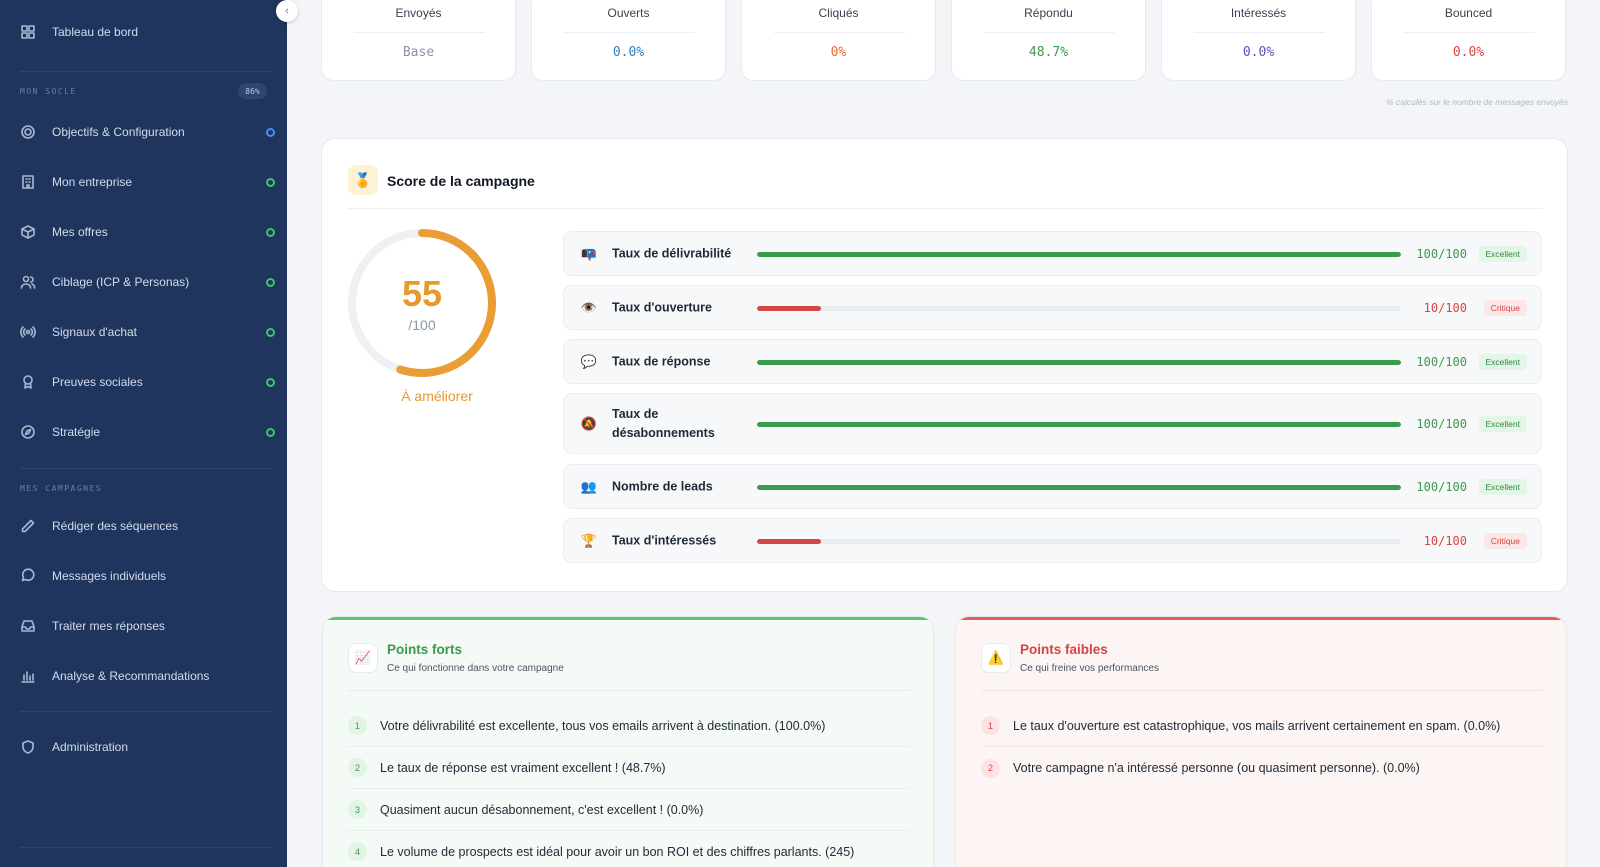 This screenshot has height=867, width=1600. I want to click on sidebar-item-objectives: Objectifs & Configuration, so click(143, 132).